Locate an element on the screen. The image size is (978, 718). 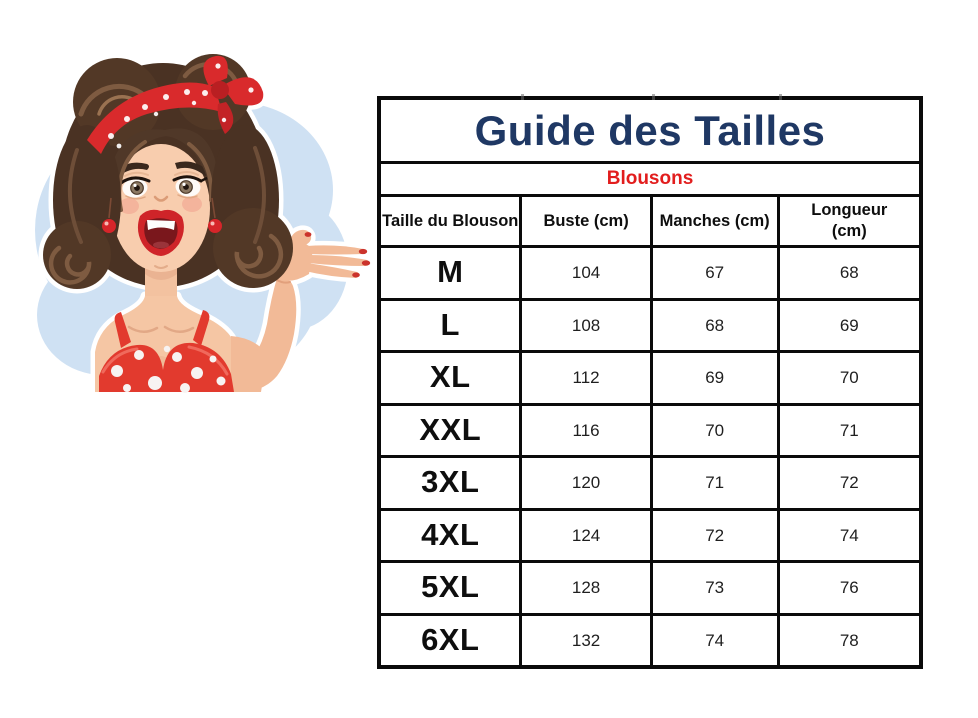
face is located at coordinates (161, 208).